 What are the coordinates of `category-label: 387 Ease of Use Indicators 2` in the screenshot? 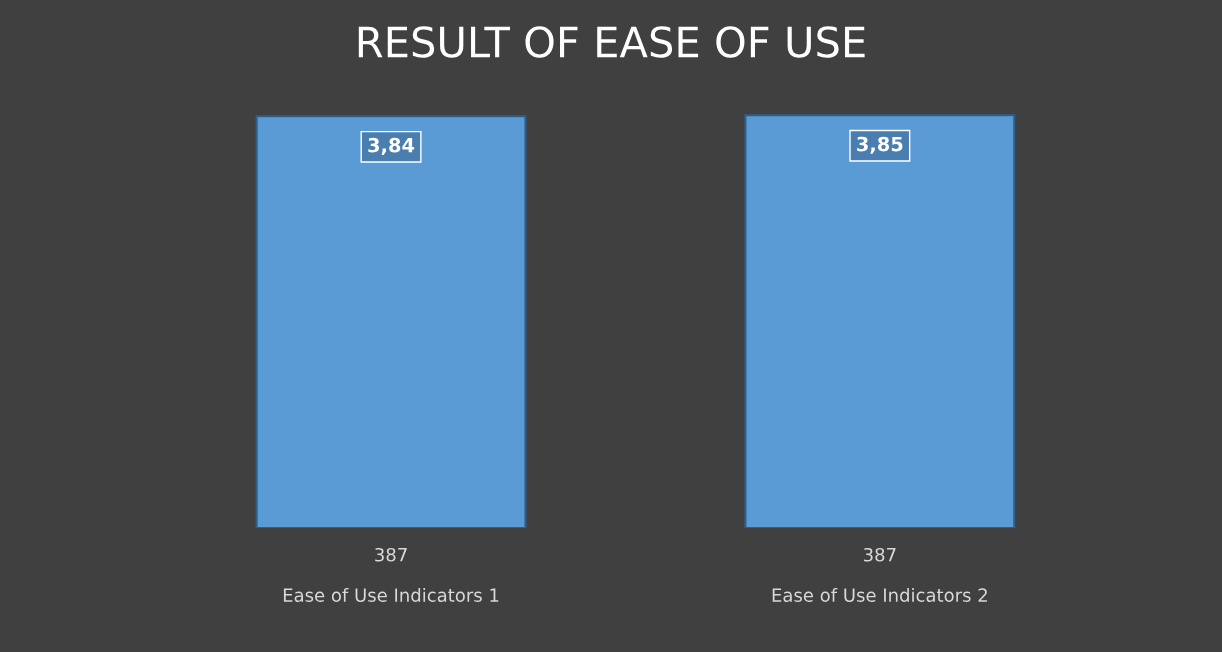 It's located at (879, 574).